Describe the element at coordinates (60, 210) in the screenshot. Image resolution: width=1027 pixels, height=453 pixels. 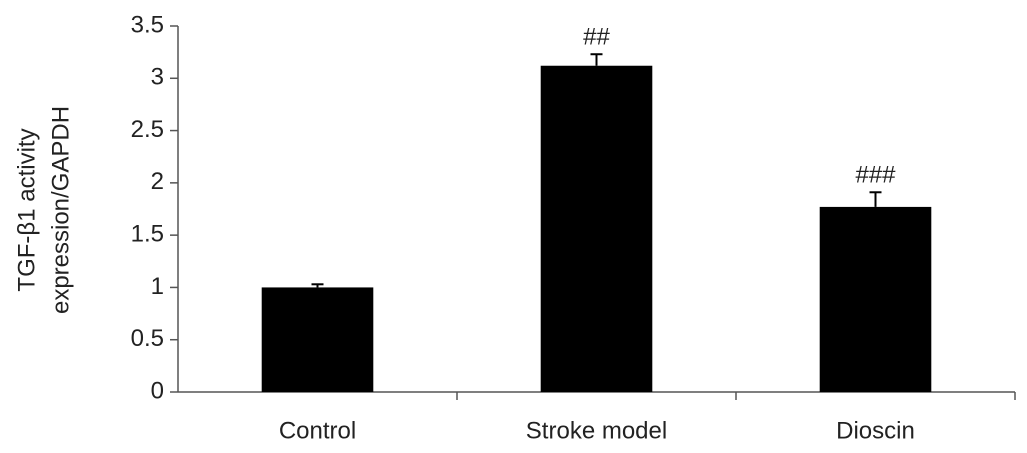
I see `y-axis-title-line: expression/GAPDH` at that location.